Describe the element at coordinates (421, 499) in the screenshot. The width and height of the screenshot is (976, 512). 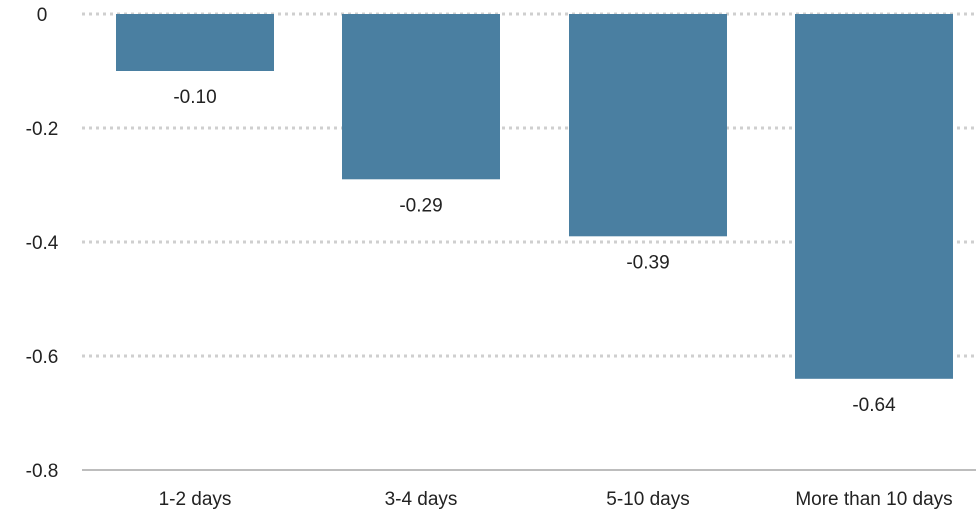
I see `x-tick-label: 3-4 days` at that location.